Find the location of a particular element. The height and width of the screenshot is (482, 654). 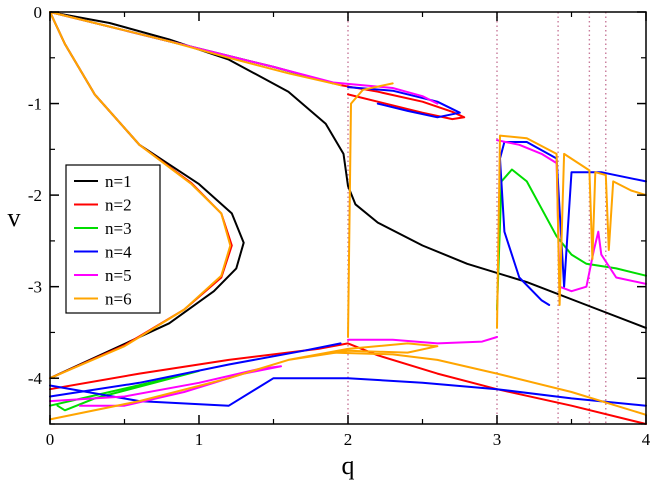

legend-label: n=2 is located at coordinates (118, 205).